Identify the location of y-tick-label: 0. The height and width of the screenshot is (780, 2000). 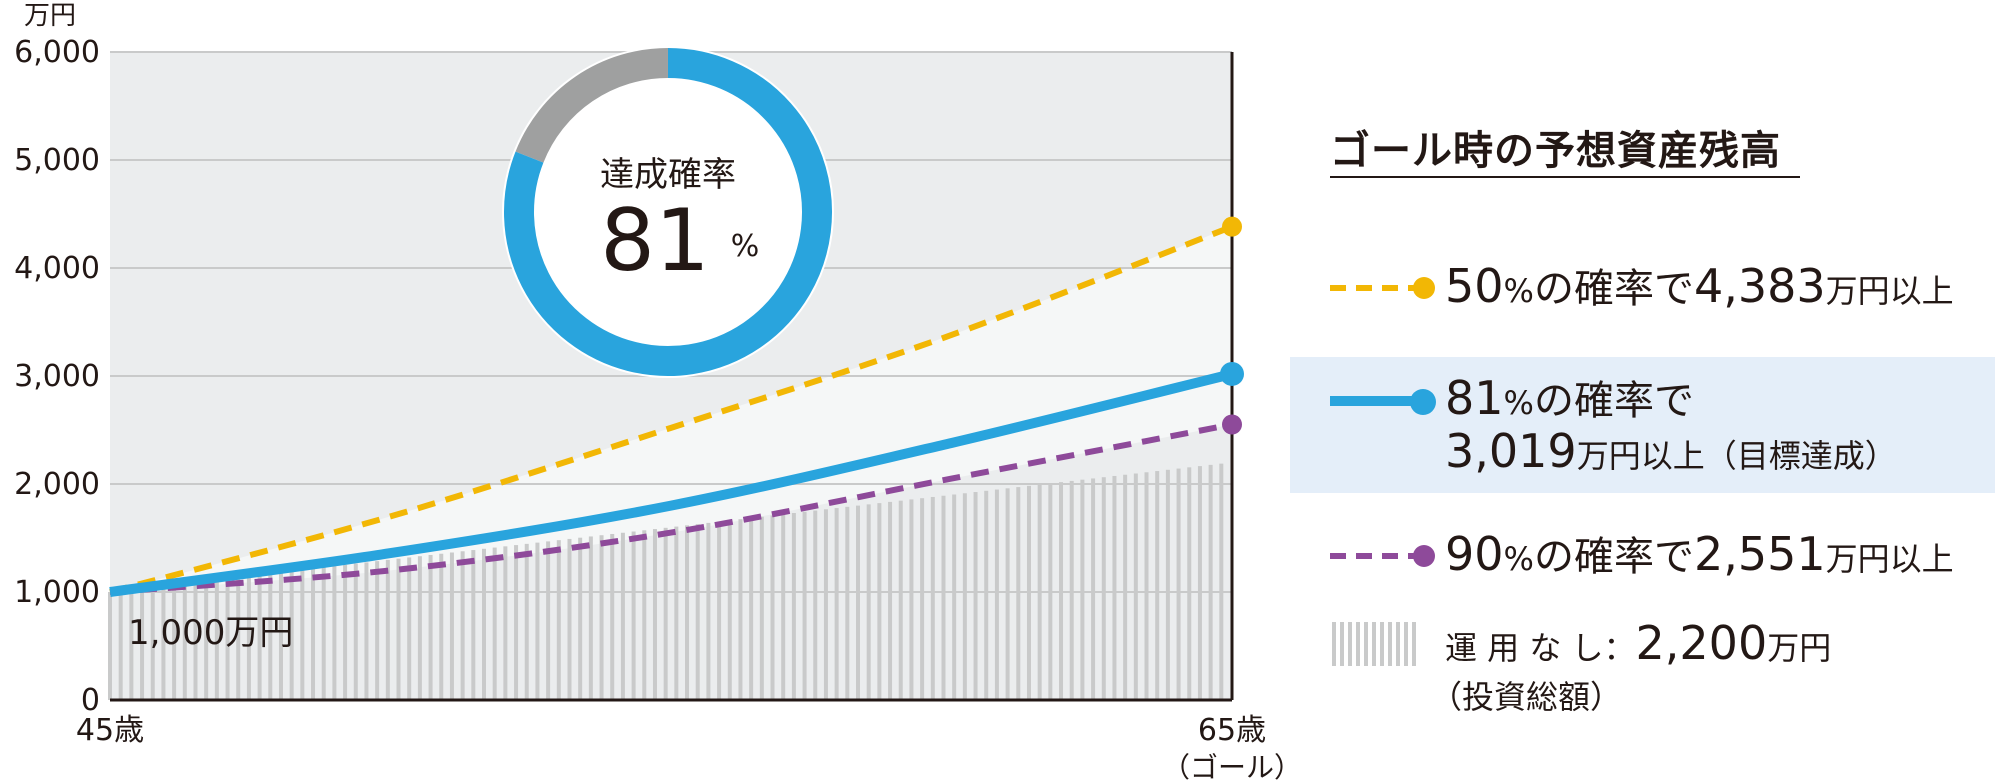
(90, 700).